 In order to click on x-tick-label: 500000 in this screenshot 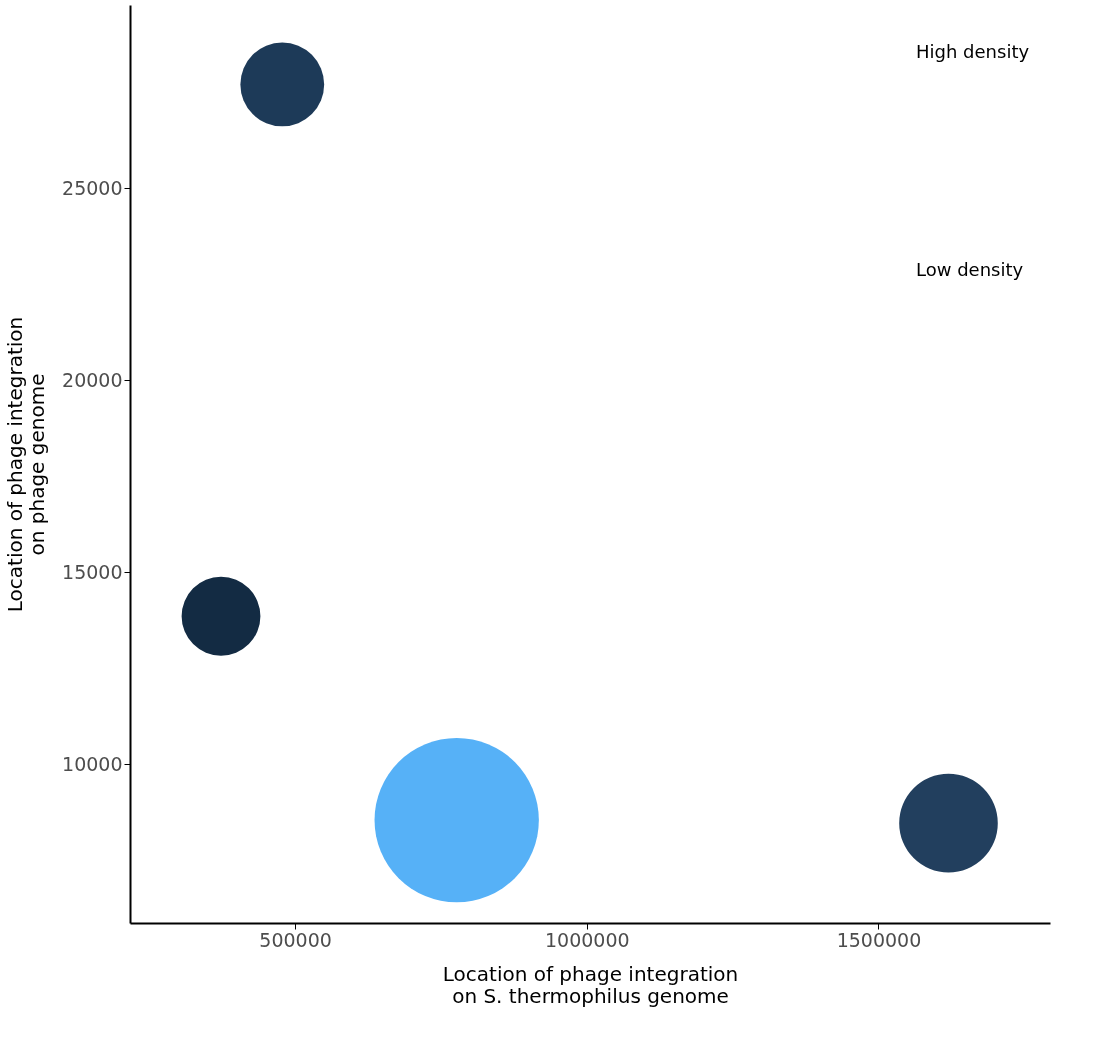, I will do `click(295, 939)`.